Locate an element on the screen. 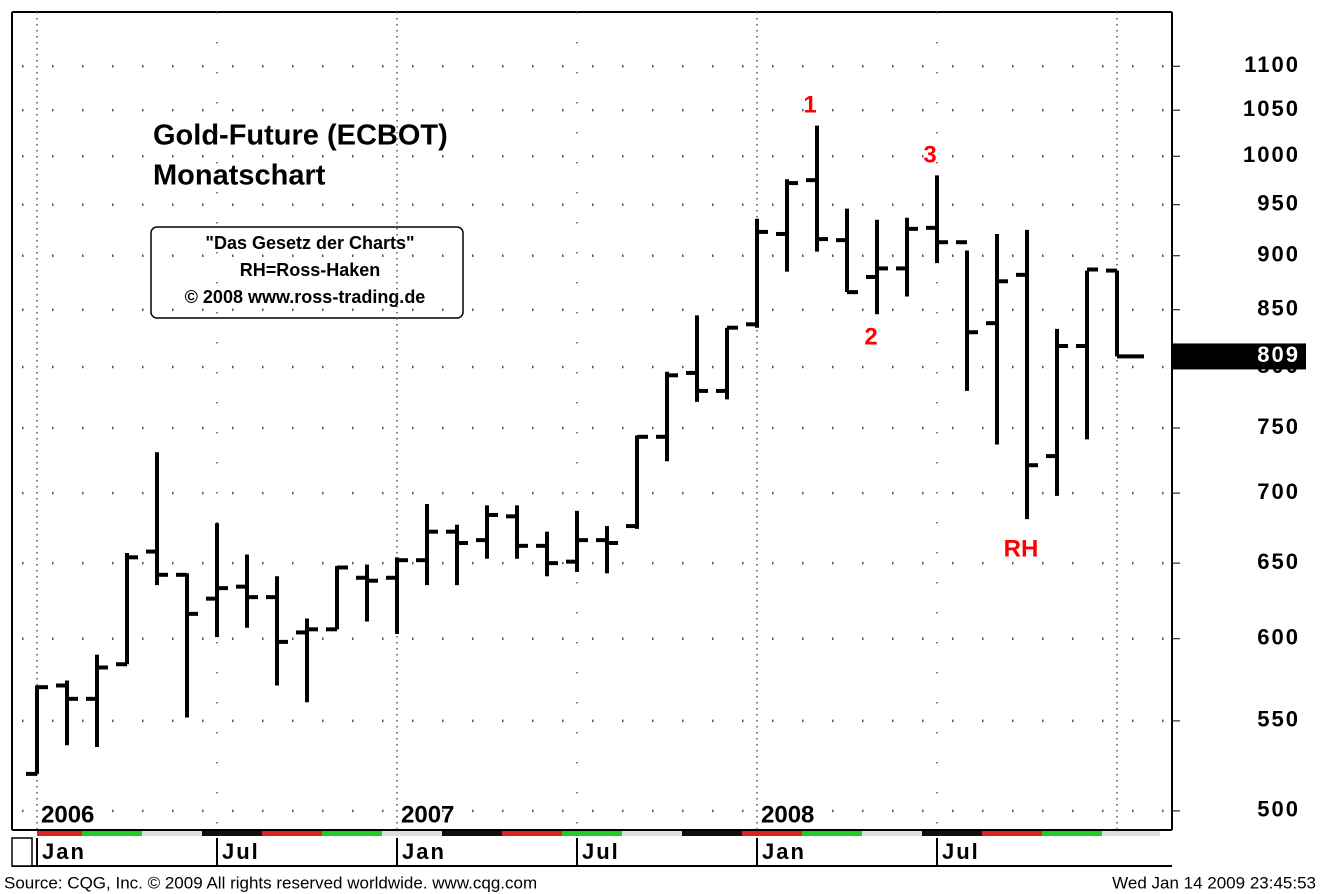 This screenshot has width=1322, height=894. y-tick-label: 600 is located at coordinates (1278, 637).